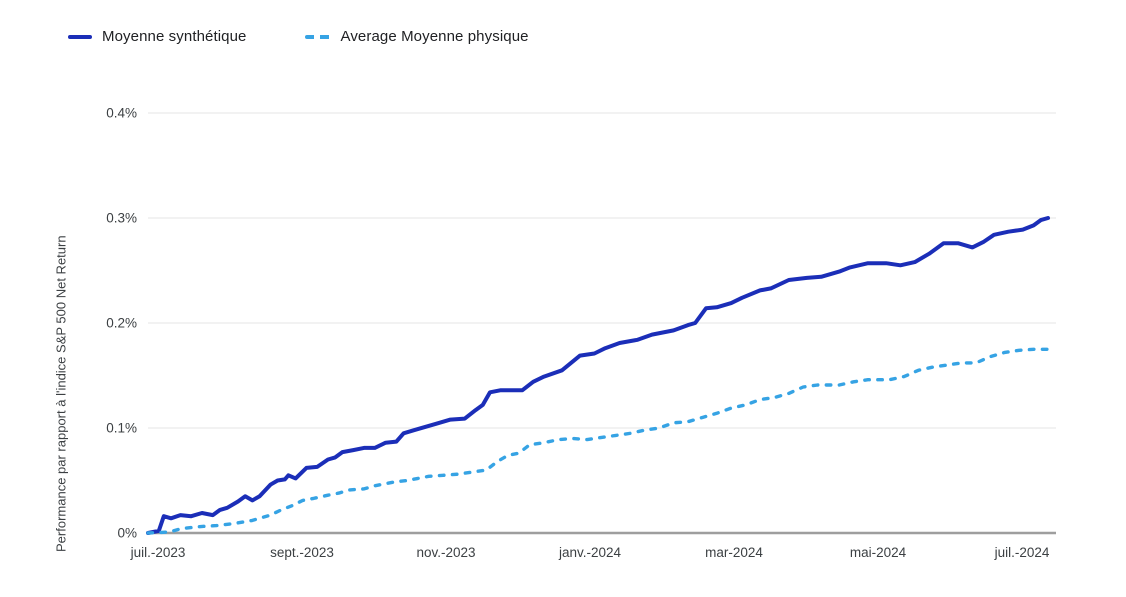  What do you see at coordinates (1022, 552) in the screenshot?
I see `x-tick-label: juil.-2024` at bounding box center [1022, 552].